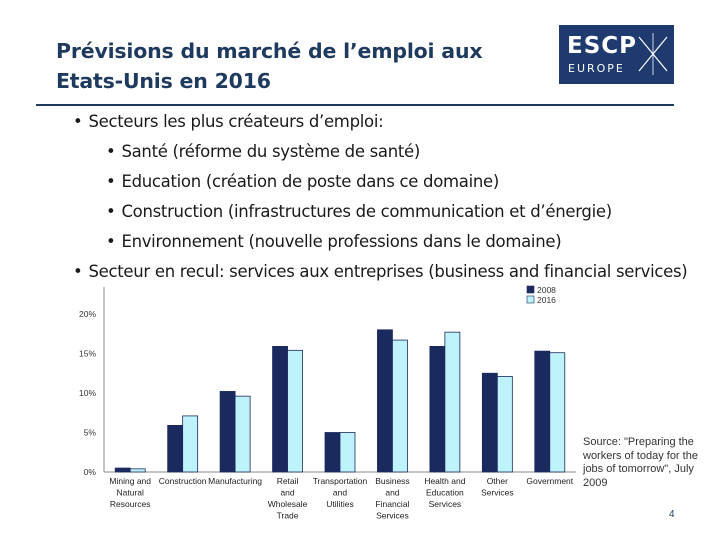 The image size is (720, 540). Describe the element at coordinates (355, 105) in the screenshot. I see `title-divider` at that location.